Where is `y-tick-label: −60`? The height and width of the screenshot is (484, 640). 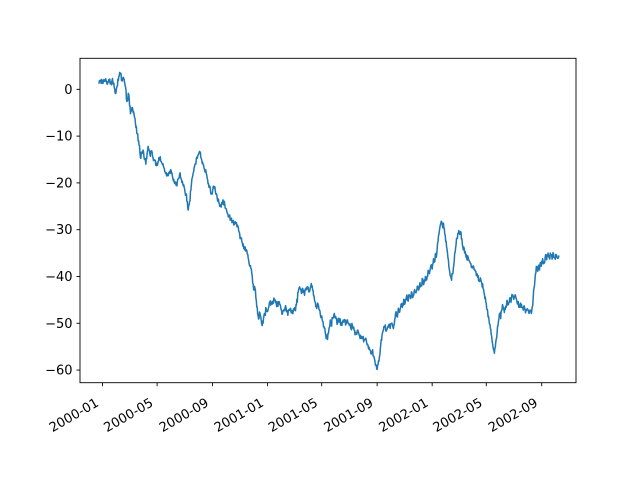 y-tick-label: −60 is located at coordinates (58, 371).